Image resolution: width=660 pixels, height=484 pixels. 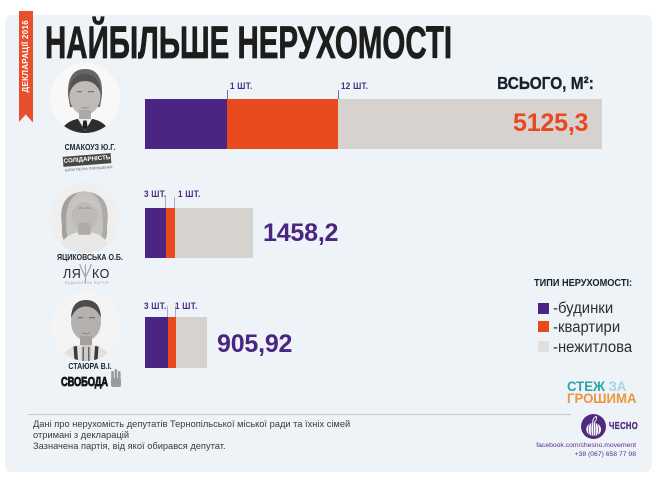 What do you see at coordinates (72, 274) in the screenshot?
I see `svg-text: ЛЯ` at bounding box center [72, 274].